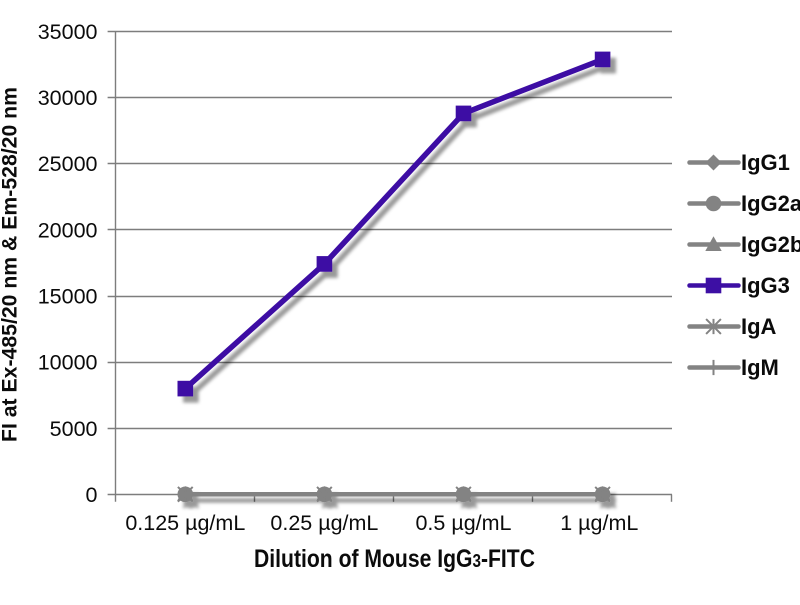  Describe the element at coordinates (324, 523) in the screenshot. I see `svg-text: 0.25 µg/mL` at that location.